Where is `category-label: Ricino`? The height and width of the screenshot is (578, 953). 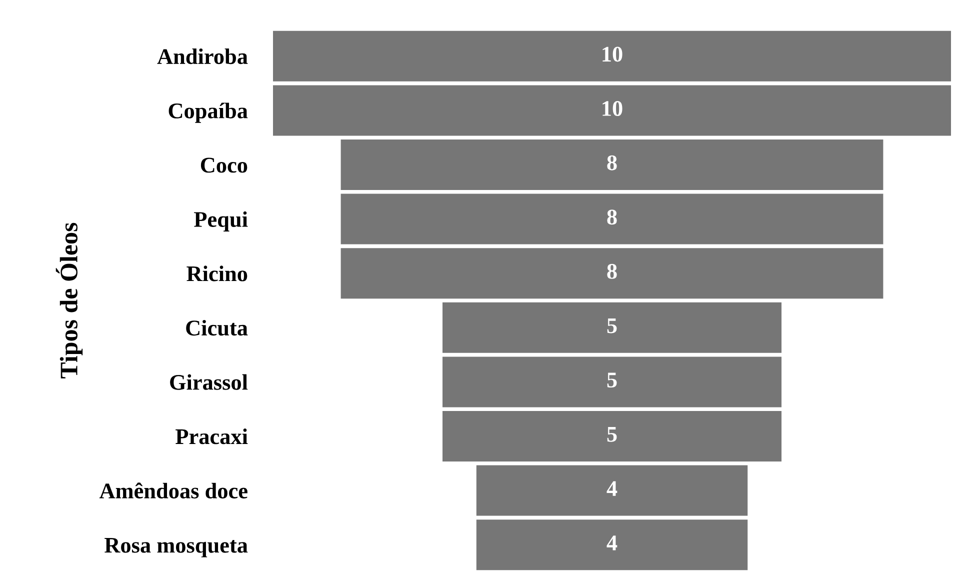 category-label: Ricino is located at coordinates (217, 274).